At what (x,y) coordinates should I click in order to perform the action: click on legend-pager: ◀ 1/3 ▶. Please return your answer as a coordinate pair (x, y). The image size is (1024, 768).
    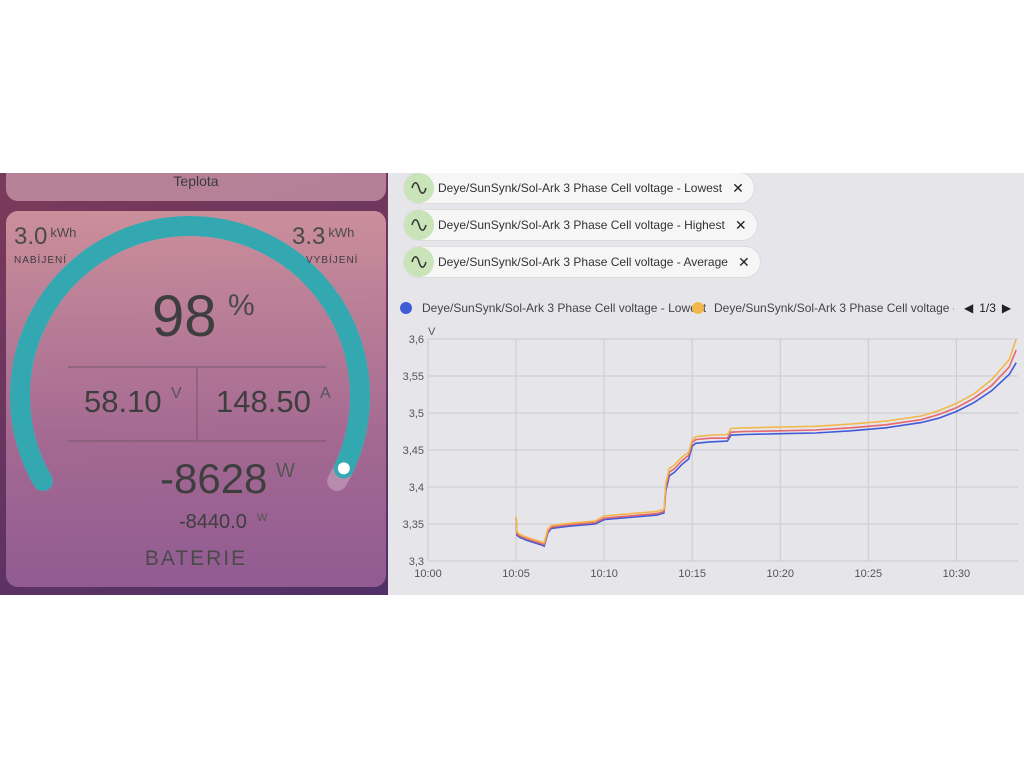
    Looking at the image, I should click on (987, 308).